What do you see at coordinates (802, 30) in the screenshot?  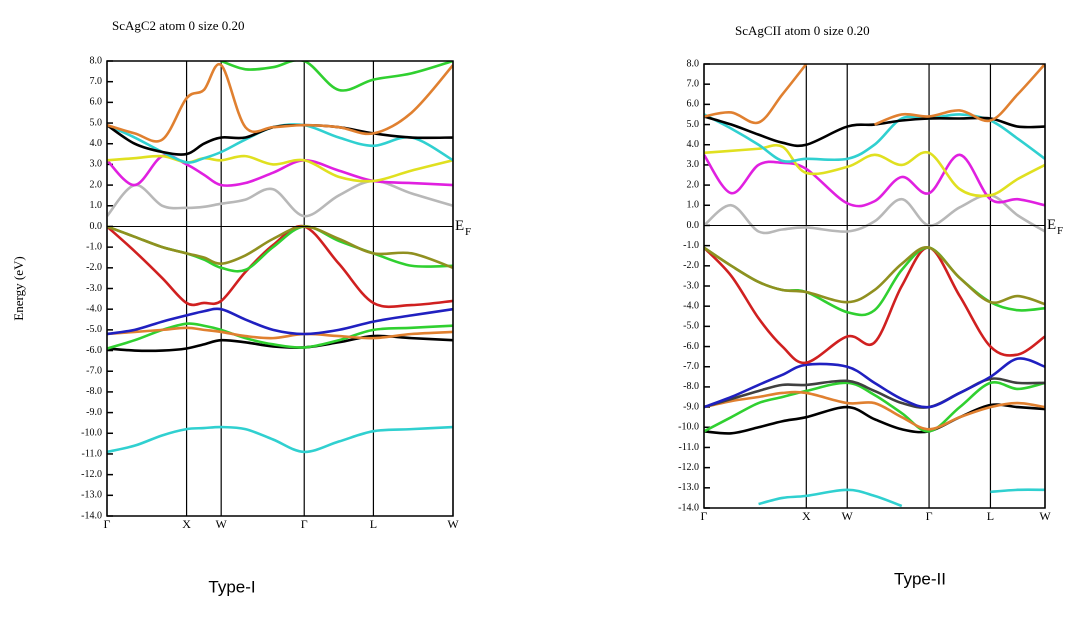 I see `chart-title: ScAgCII atom 0 size 0.20` at bounding box center [802, 30].